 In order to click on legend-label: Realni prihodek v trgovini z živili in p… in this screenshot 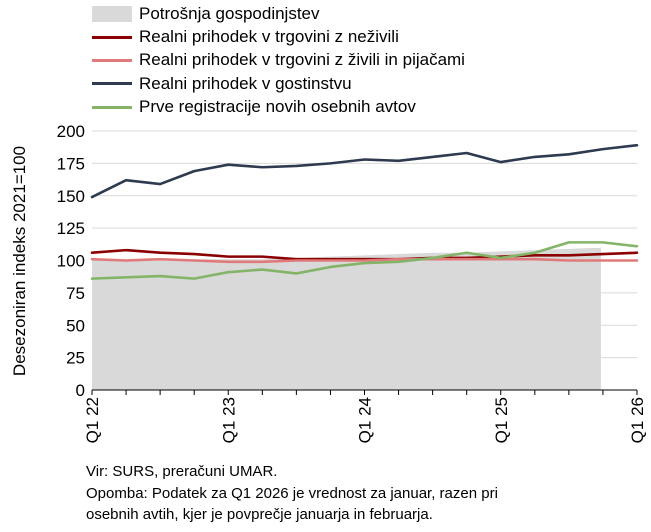, I will do `click(302, 60)`.